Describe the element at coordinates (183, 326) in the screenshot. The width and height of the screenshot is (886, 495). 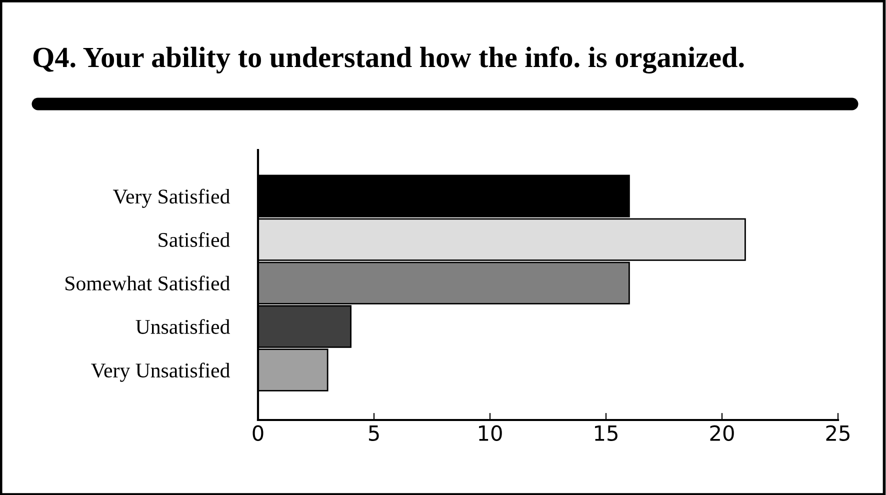
I see `y-tick-label: Unsatisfied` at that location.